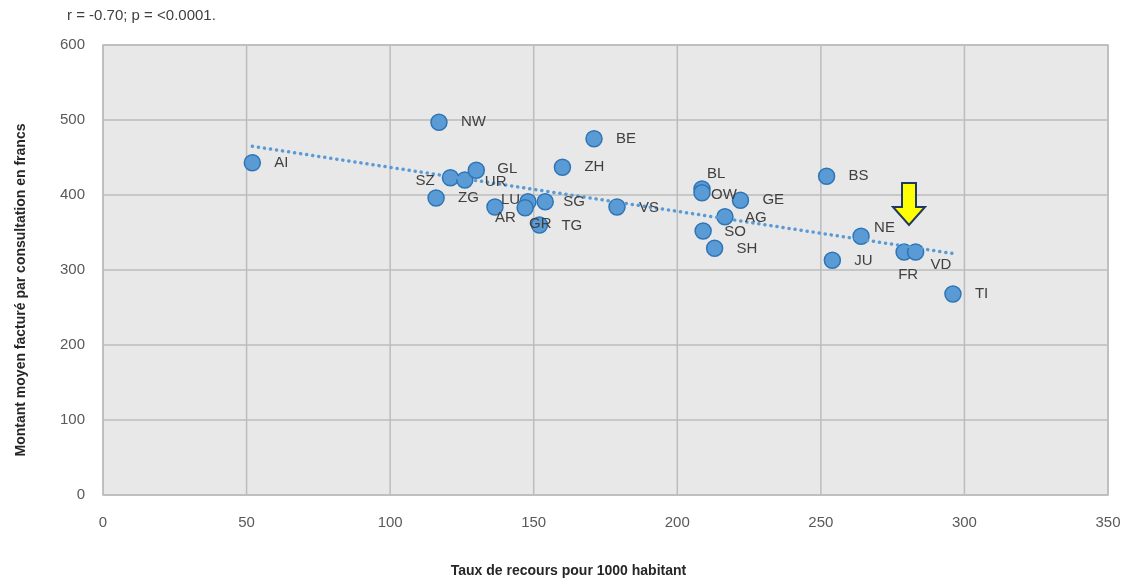  Describe the element at coordinates (141, 14) in the screenshot. I see `chart-title: r = -0.70; p = <0.0001.` at that location.